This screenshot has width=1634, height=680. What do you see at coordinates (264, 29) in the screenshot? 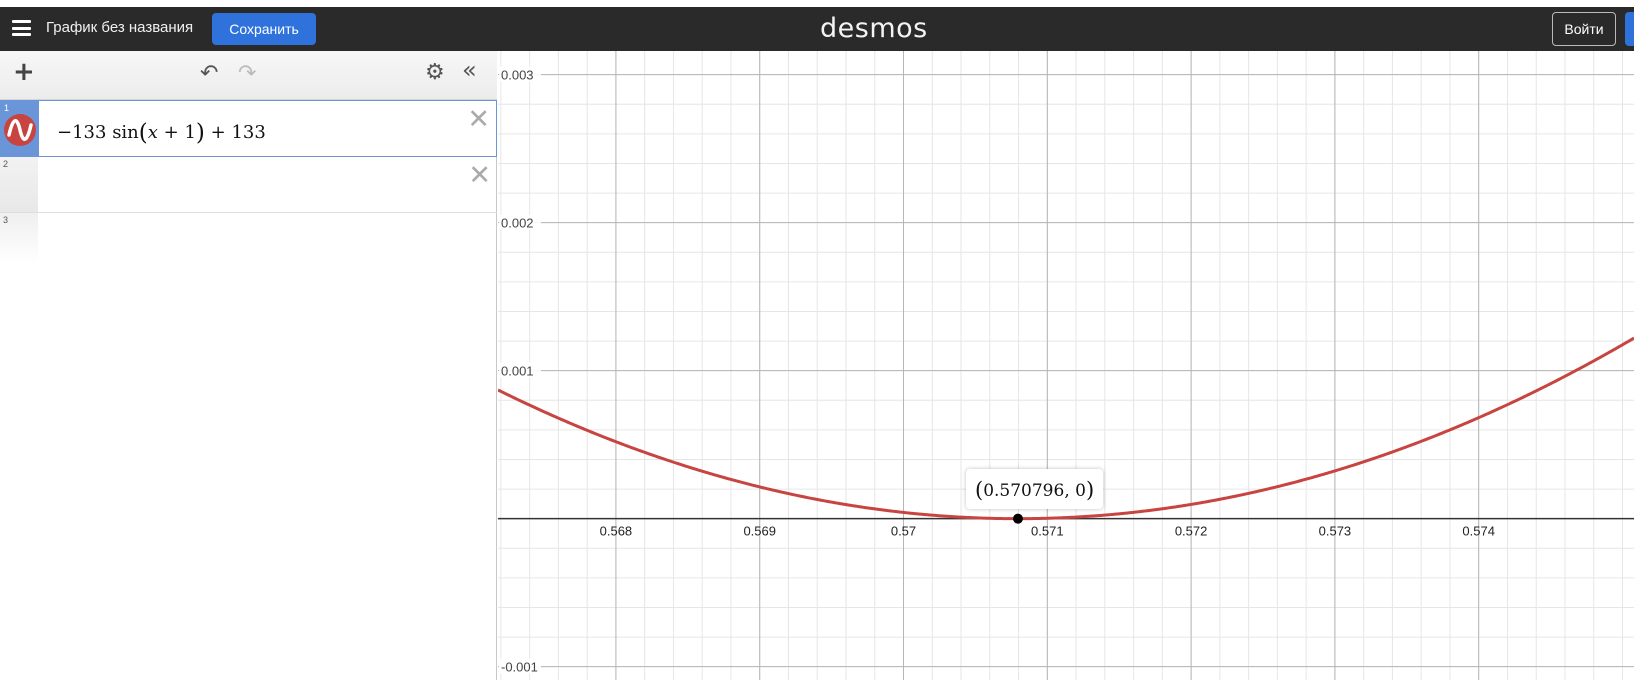
I see `save-button: Сохранить` at bounding box center [264, 29].